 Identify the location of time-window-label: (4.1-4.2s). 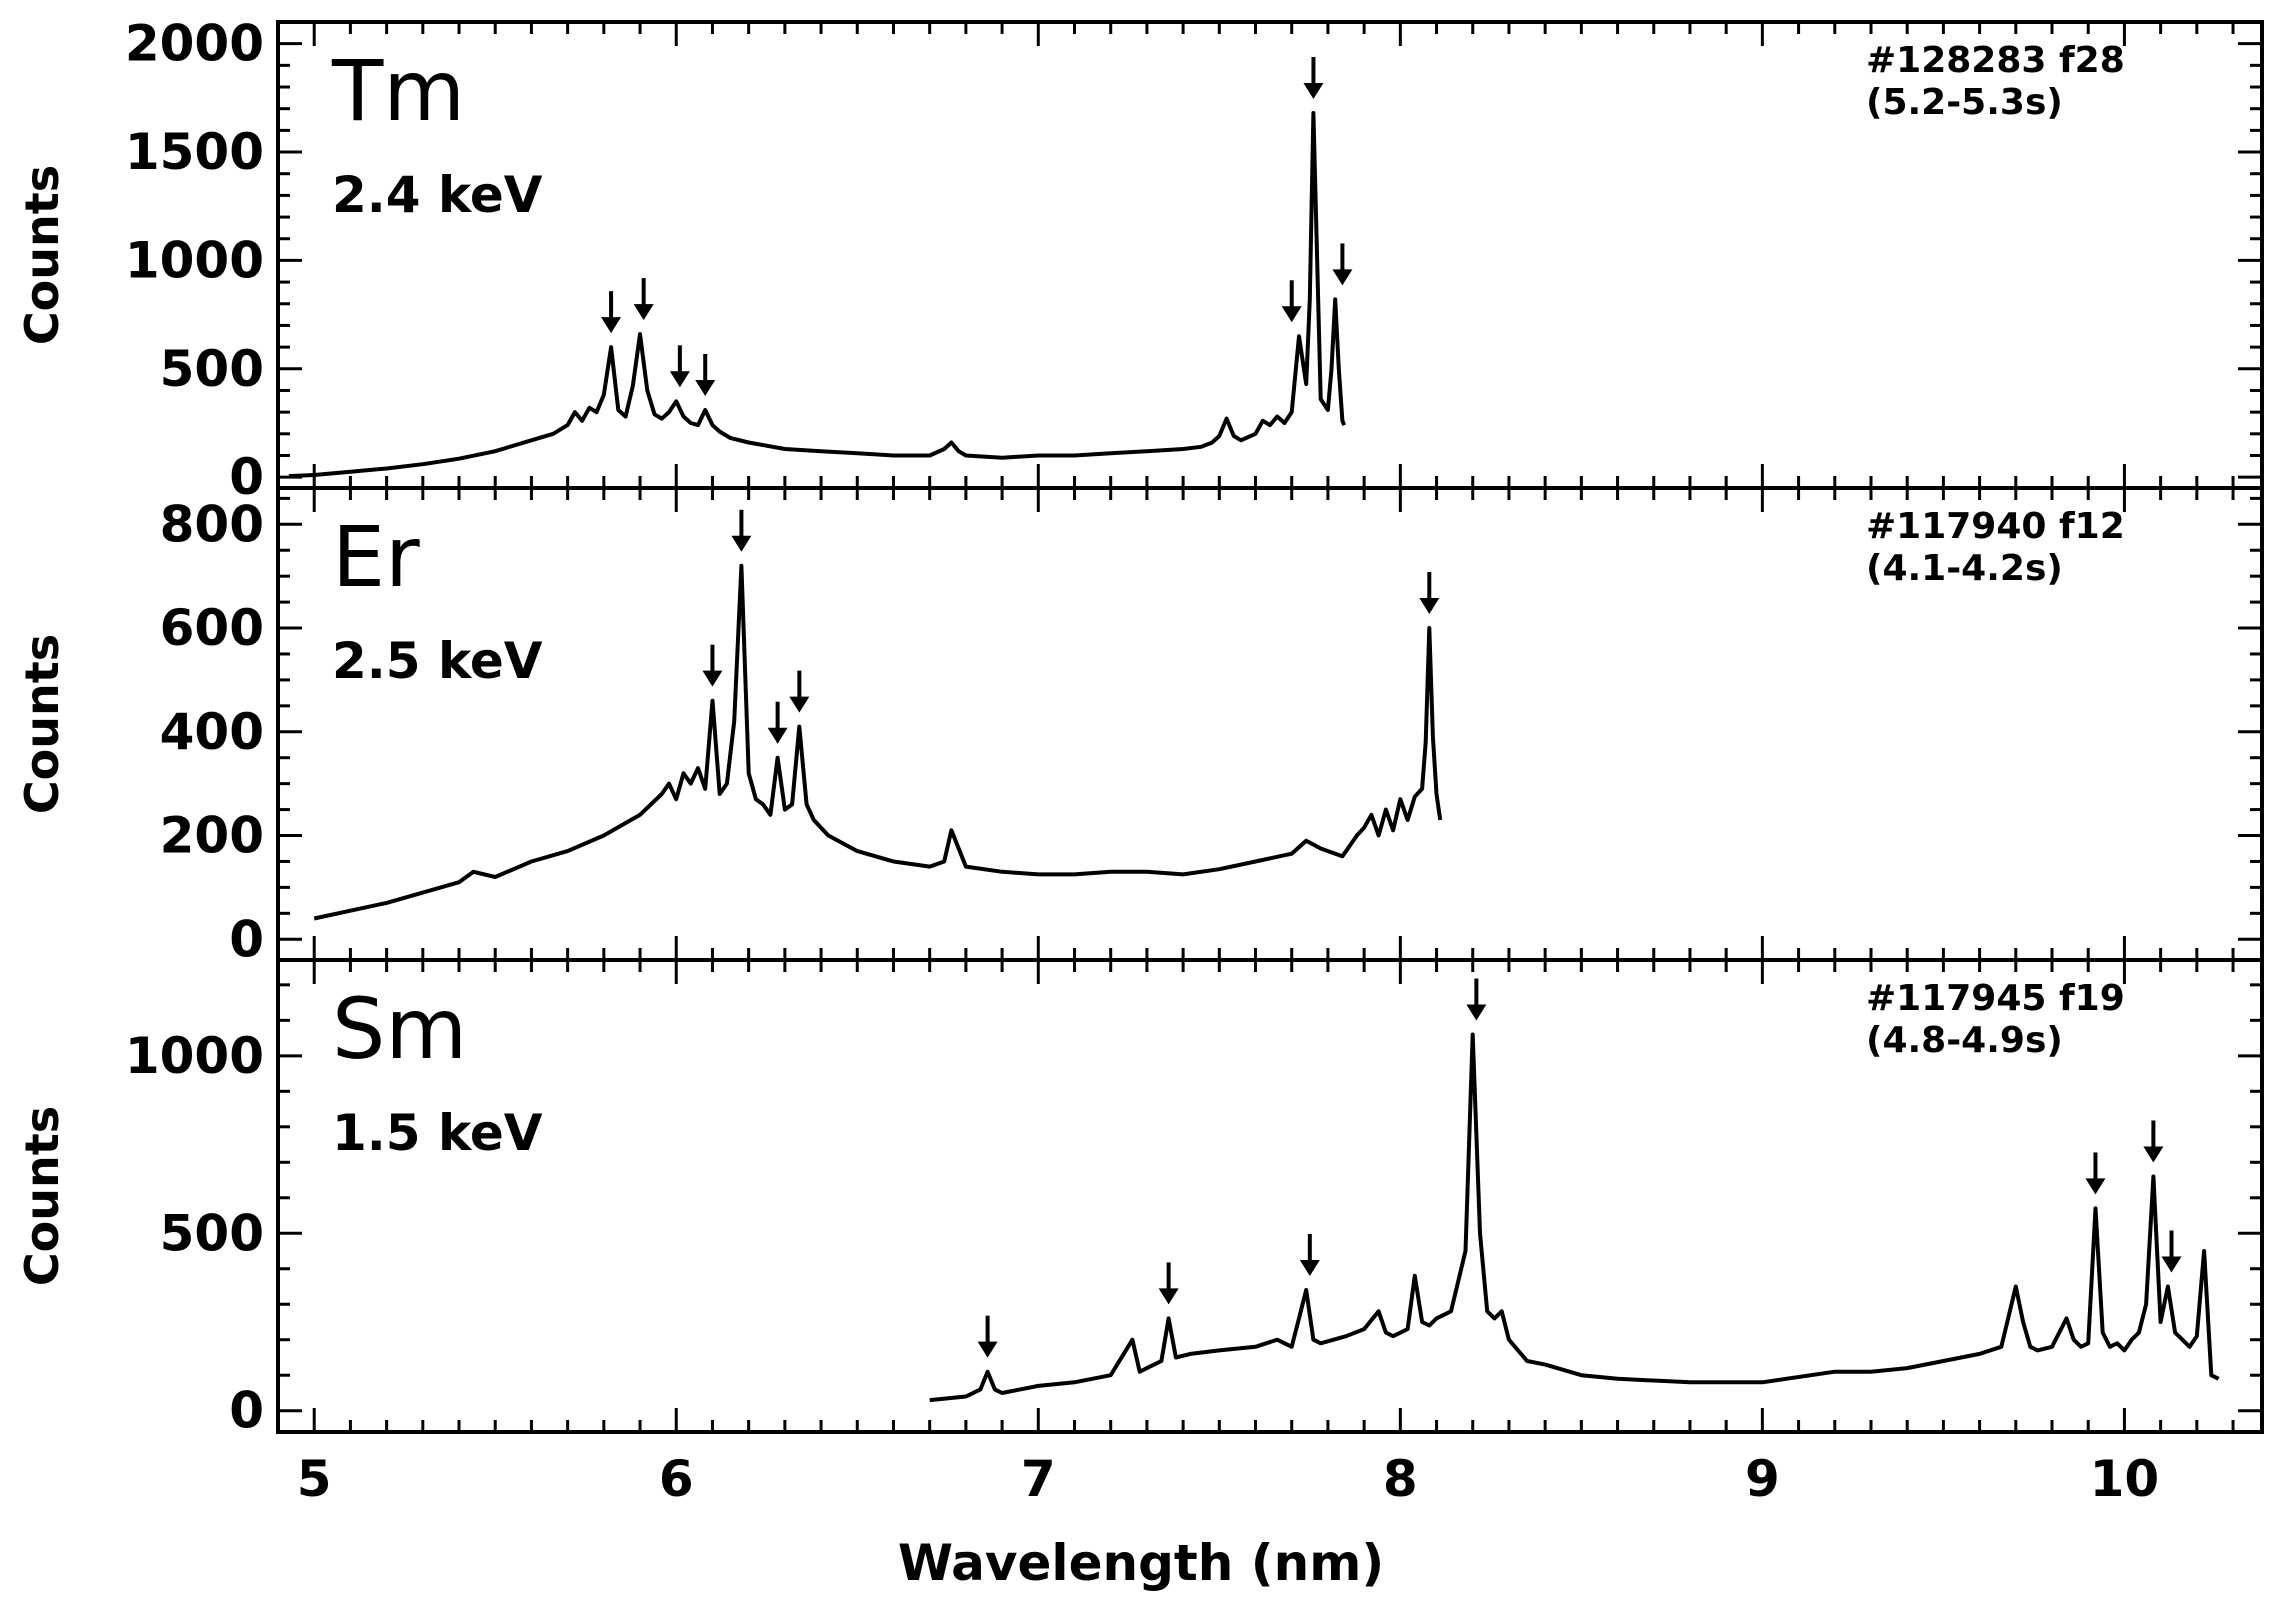
(1964, 568).